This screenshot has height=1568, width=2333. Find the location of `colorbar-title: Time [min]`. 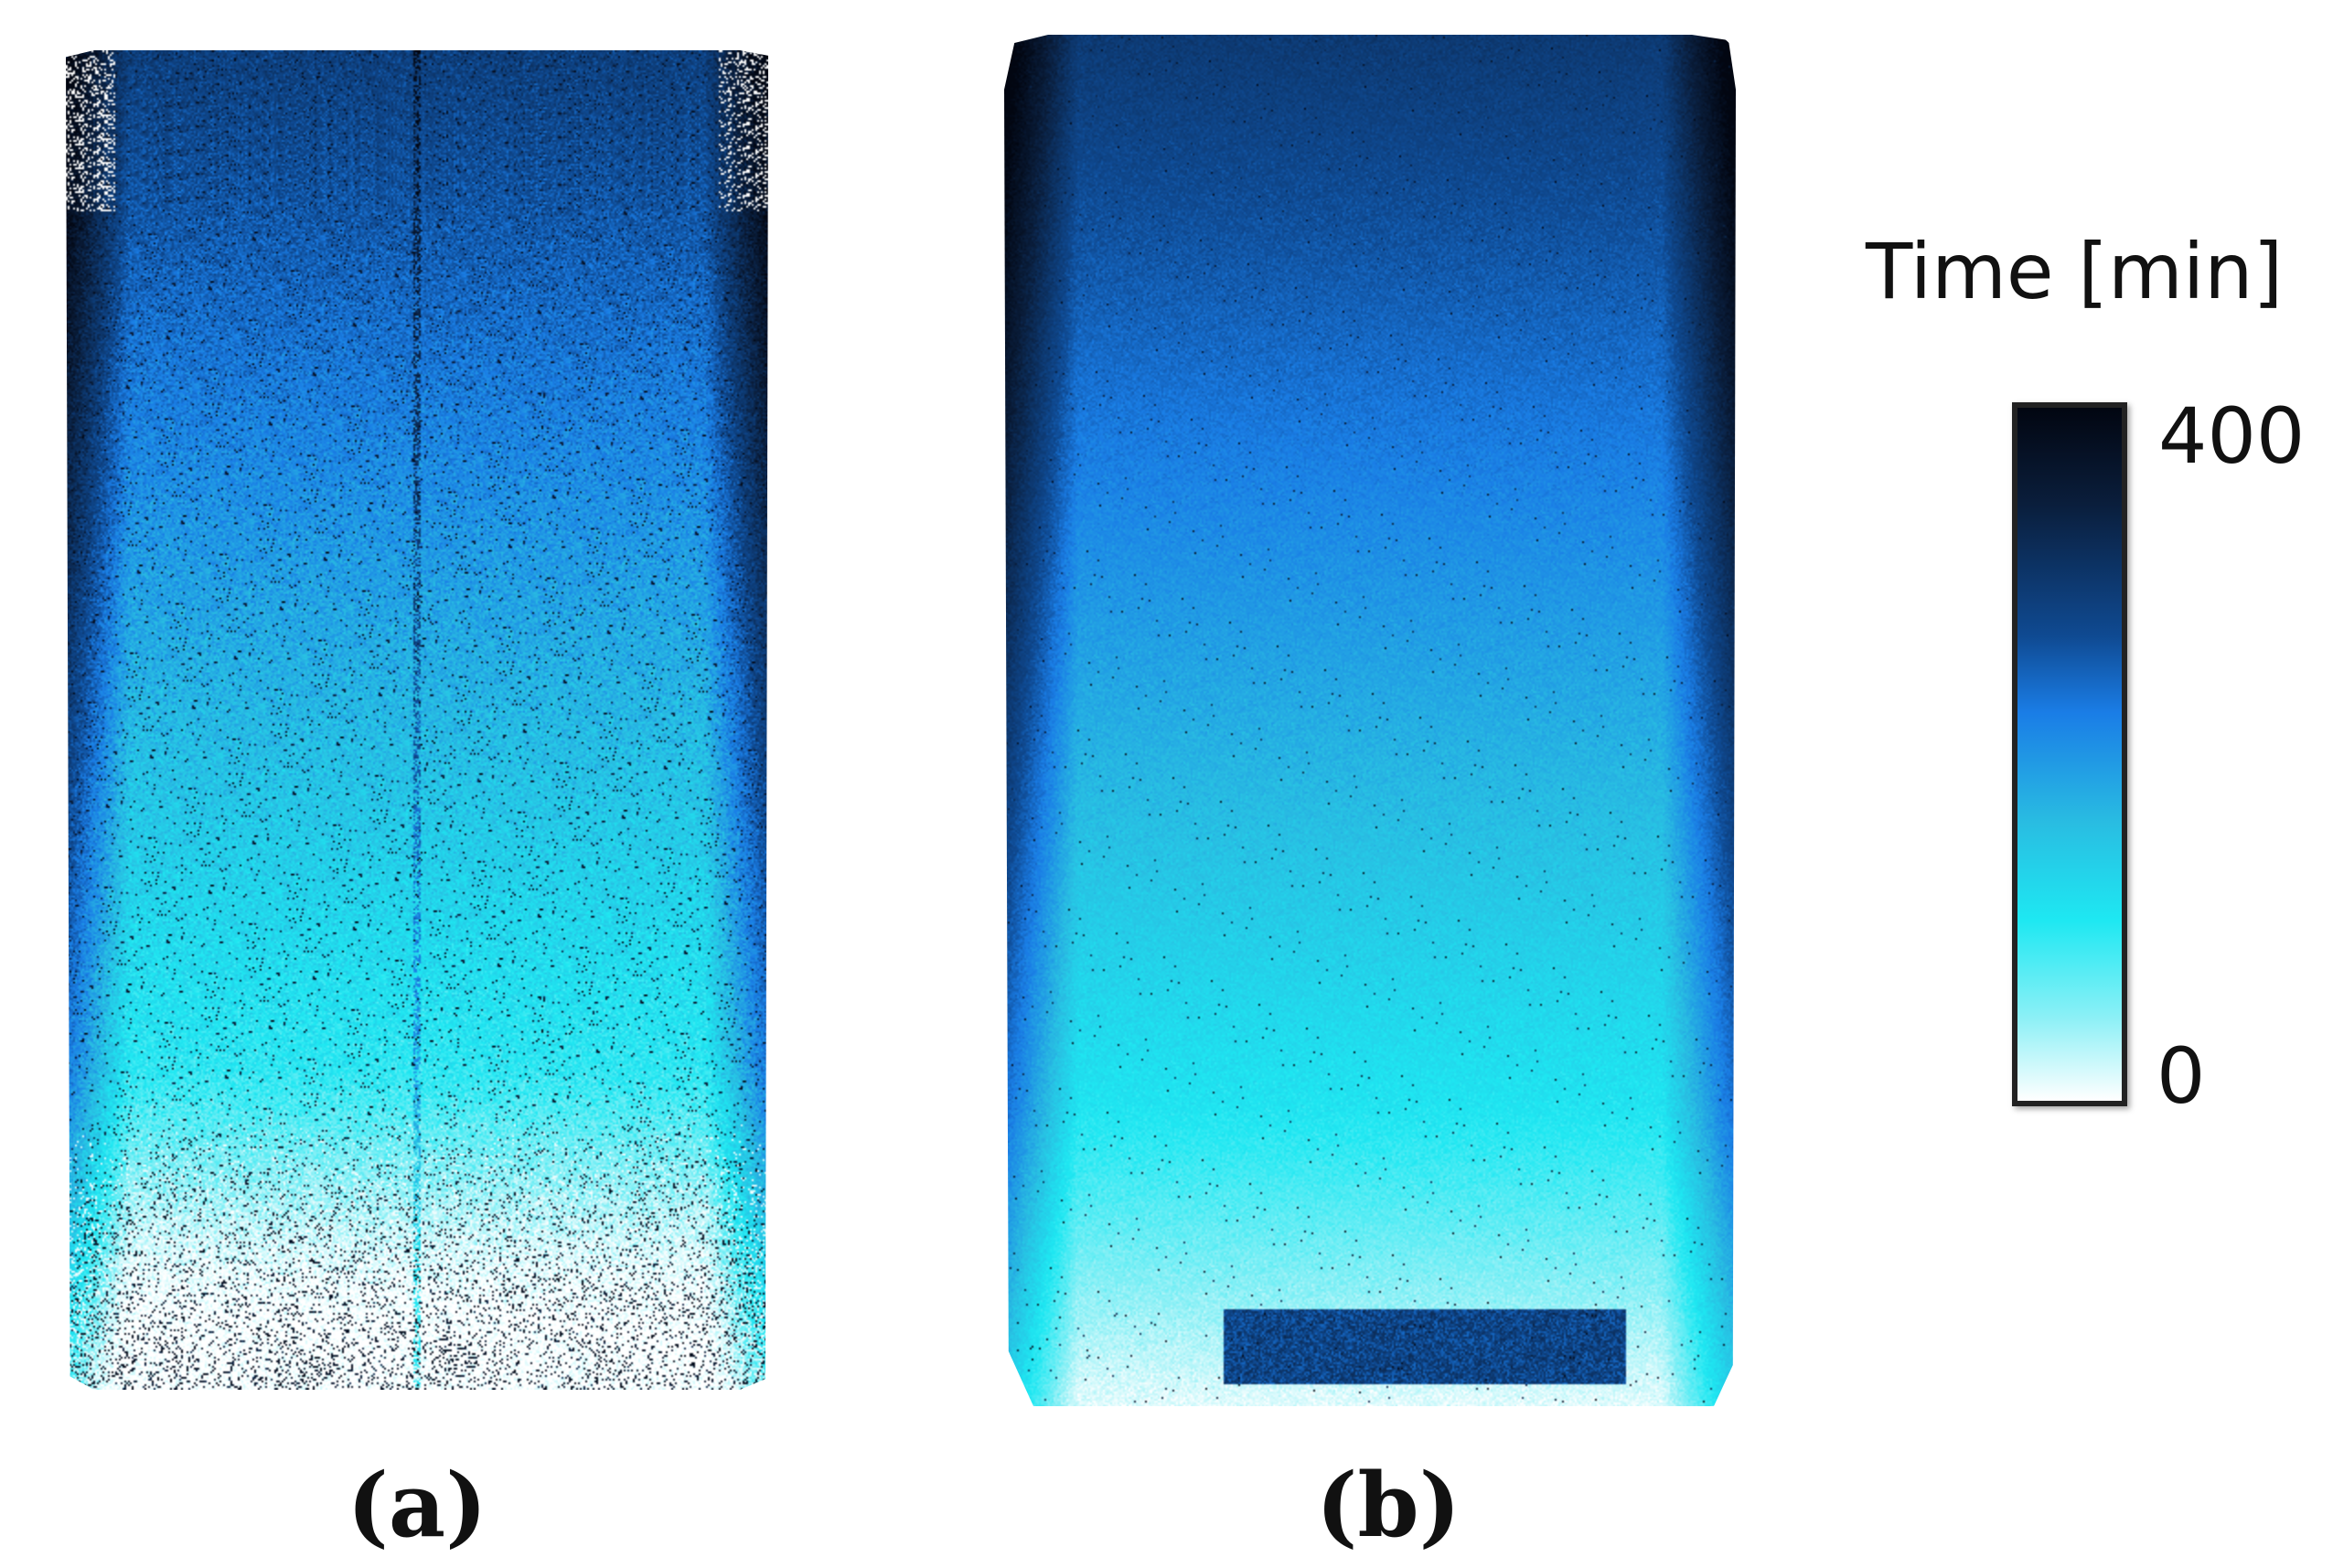

colorbar-title: Time [min] is located at coordinates (2075, 271).